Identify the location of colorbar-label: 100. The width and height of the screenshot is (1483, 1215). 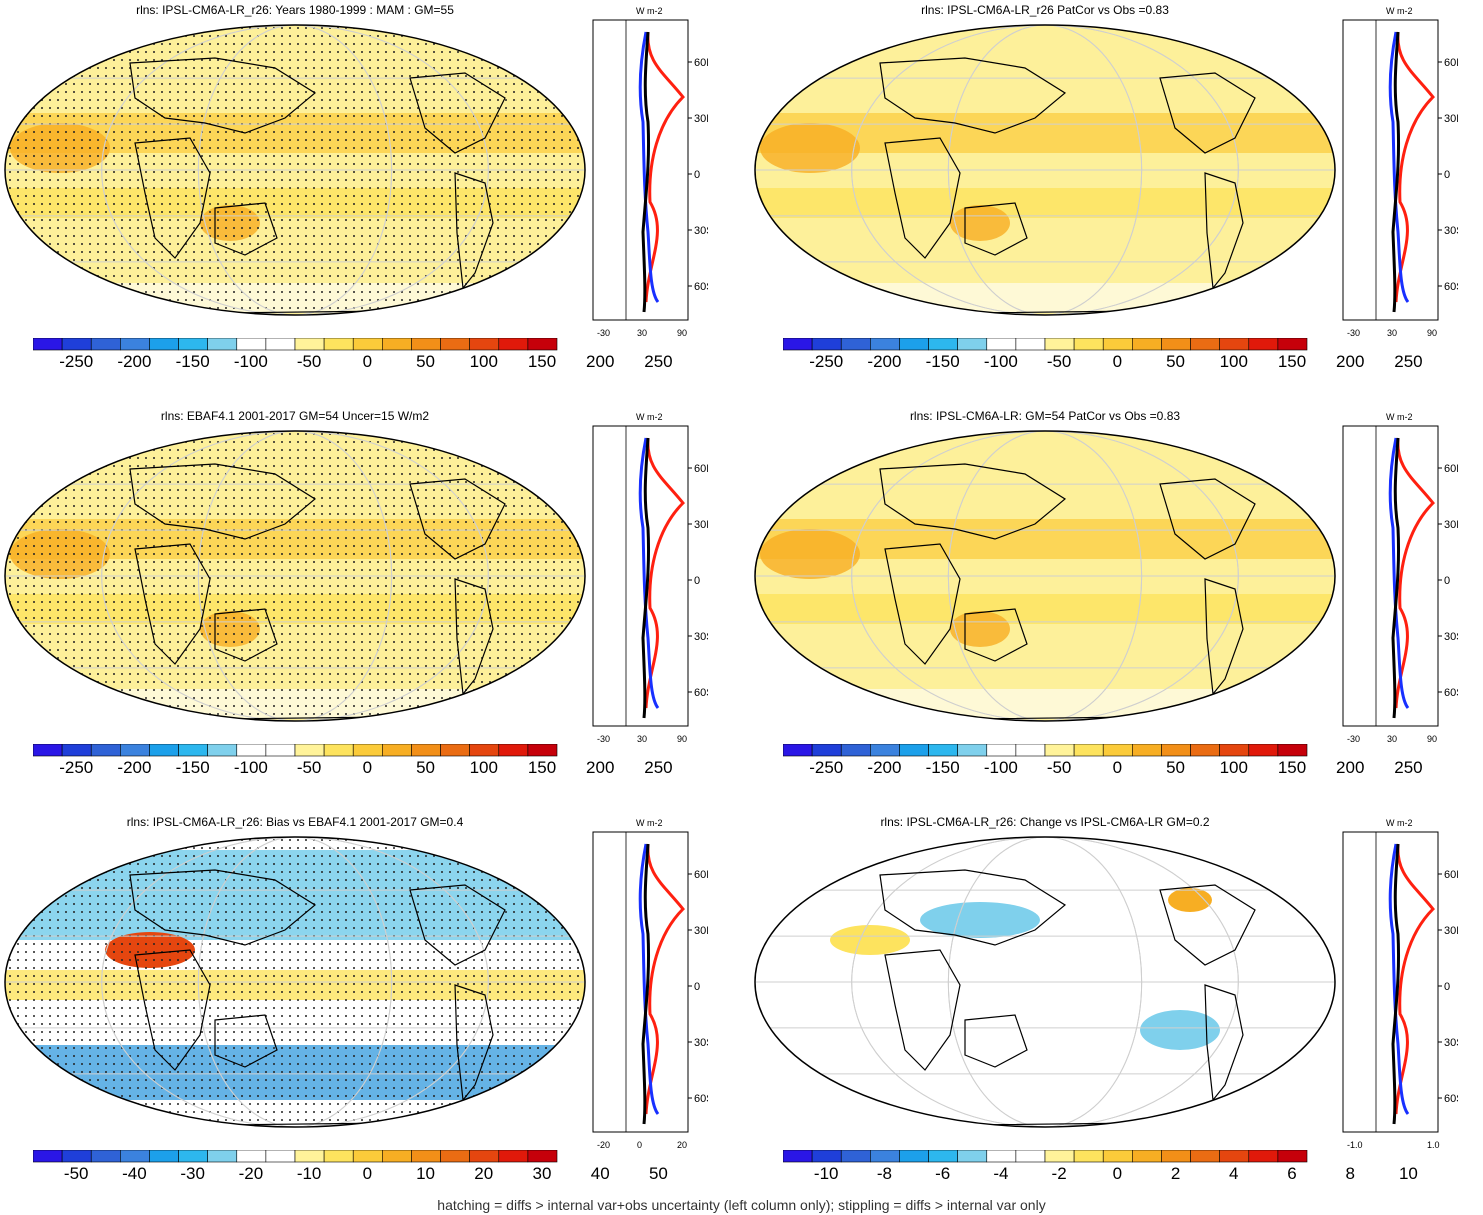
(483, 767).